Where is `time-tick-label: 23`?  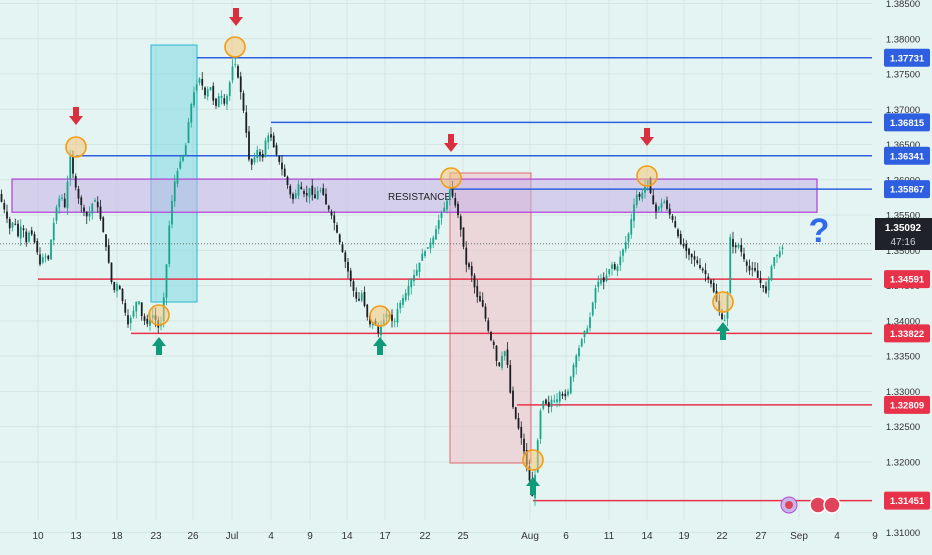
time-tick-label: 23 is located at coordinates (156, 536).